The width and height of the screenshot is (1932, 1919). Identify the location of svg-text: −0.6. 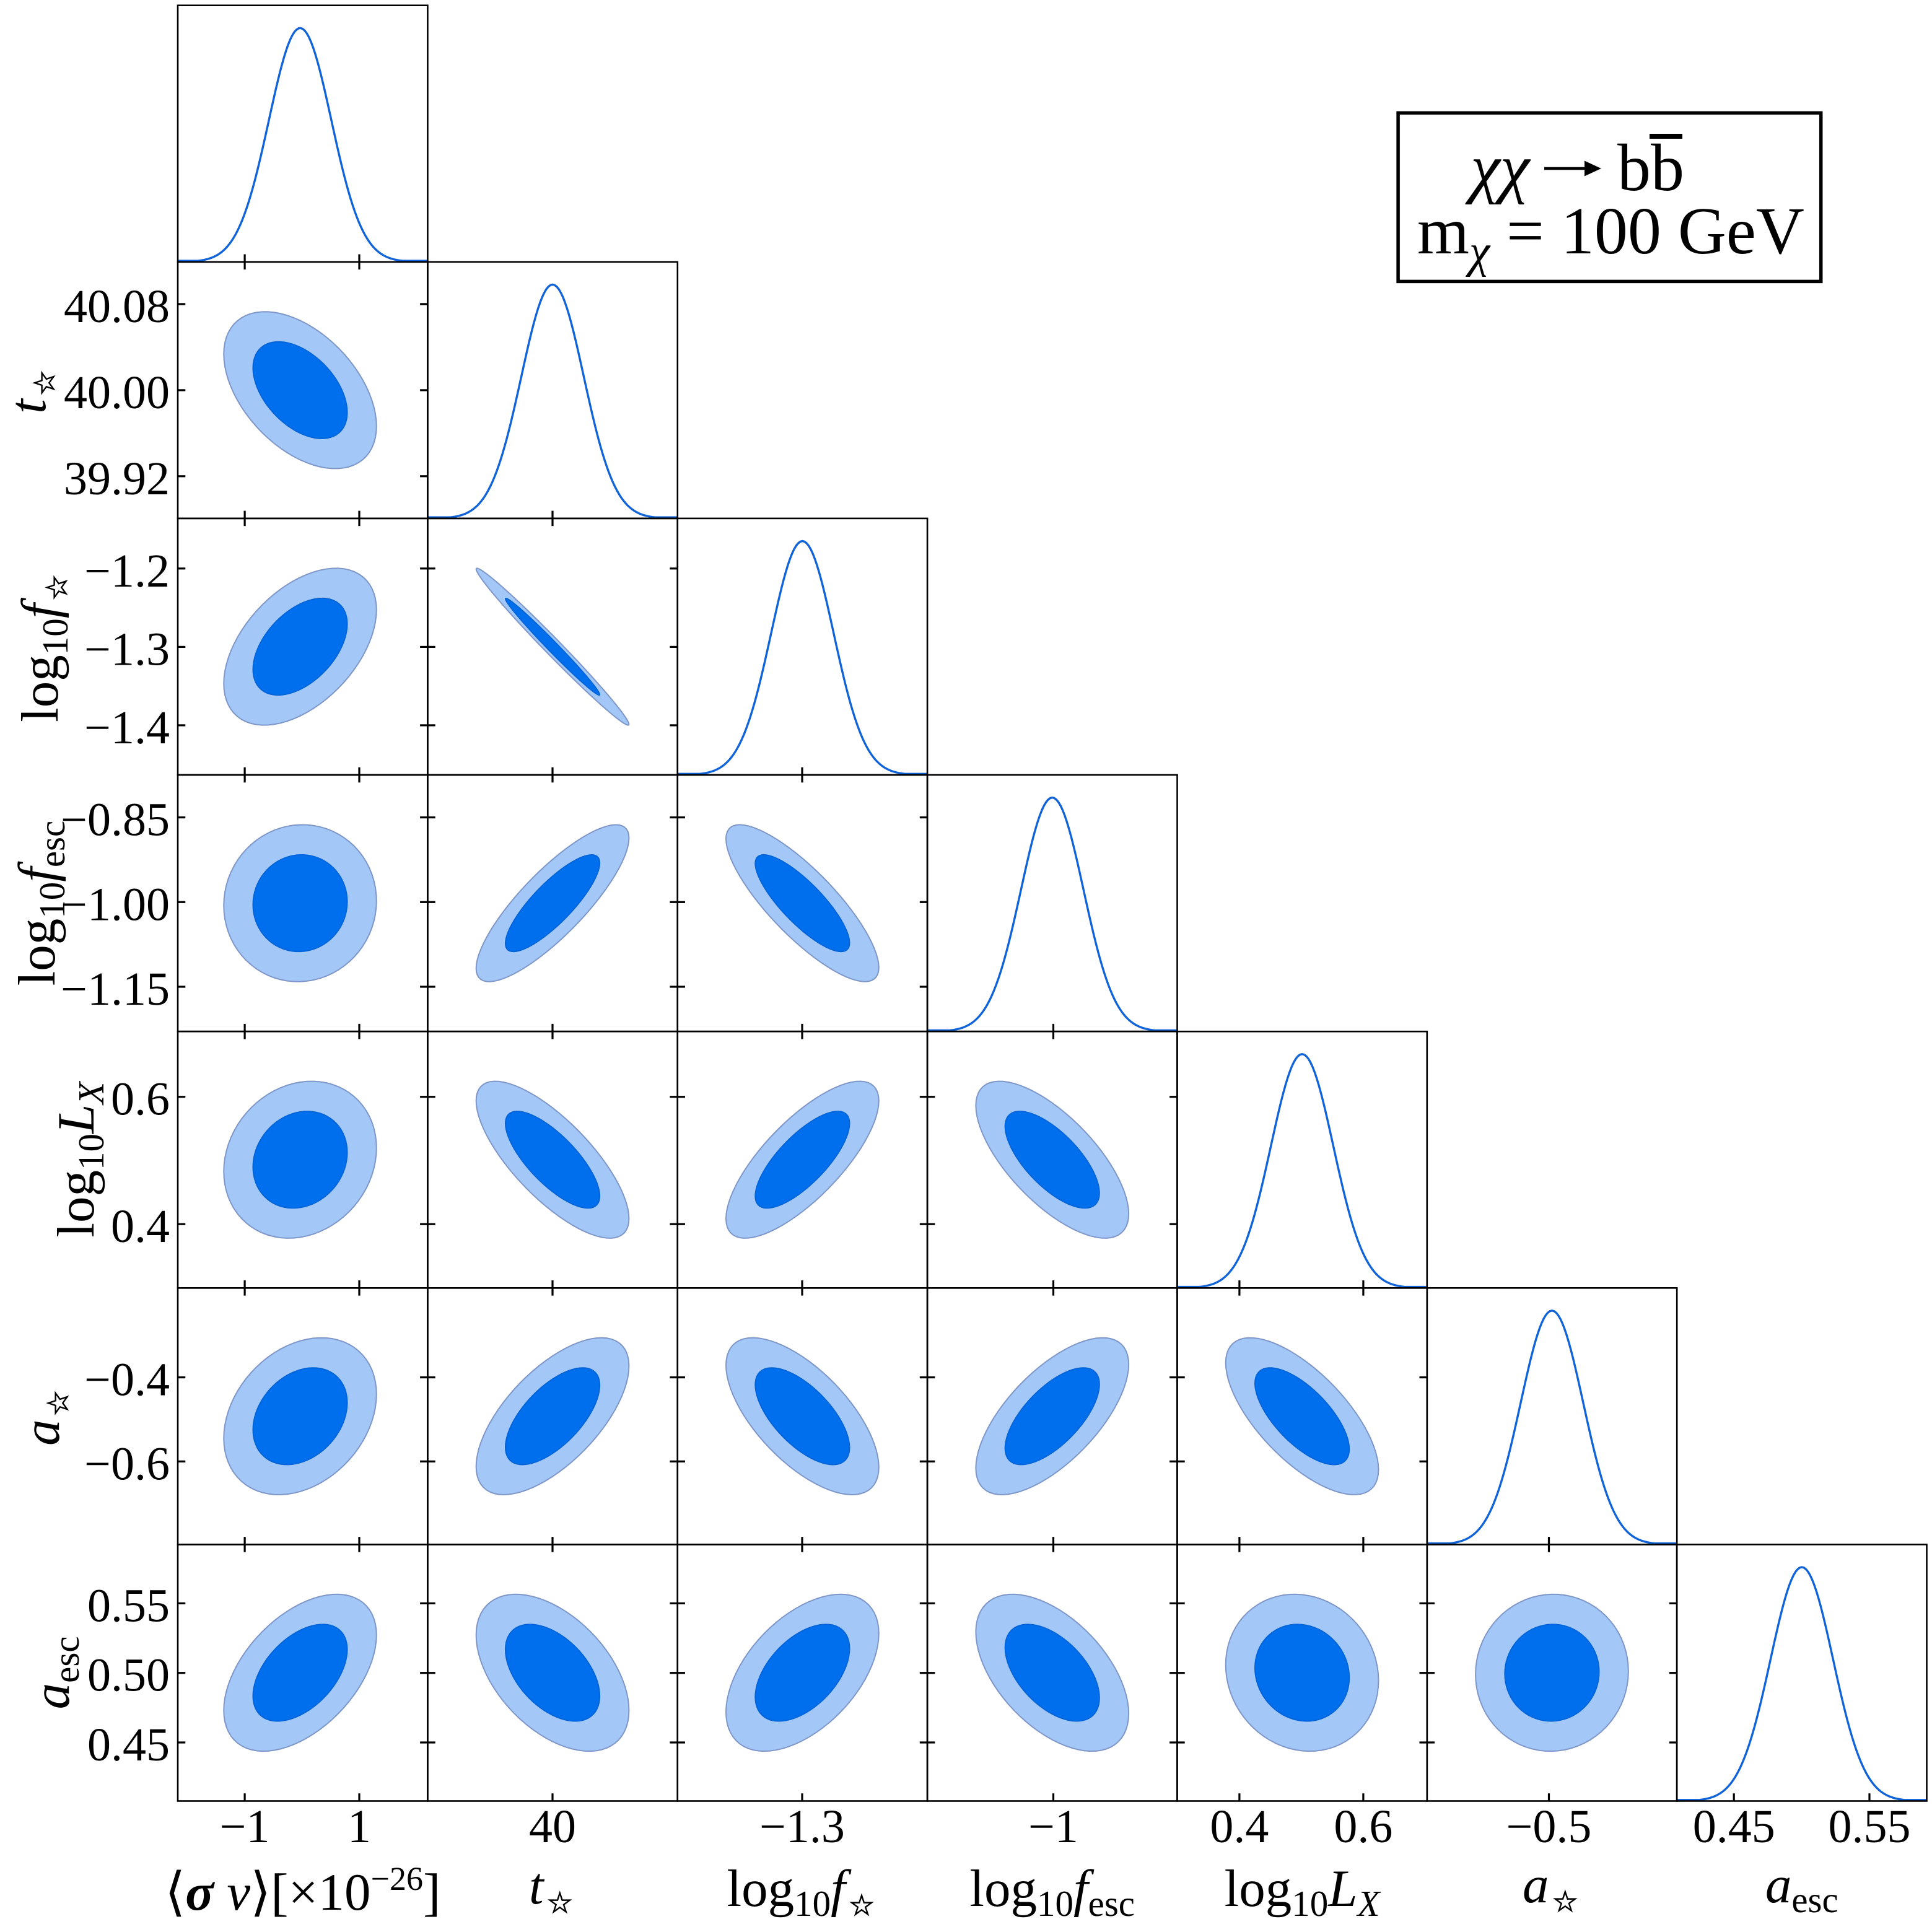
(127, 1464).